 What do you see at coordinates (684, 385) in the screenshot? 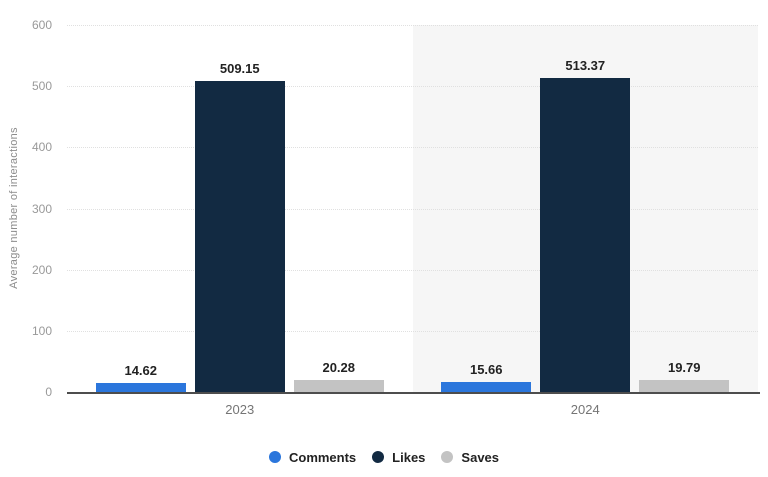
I see `bar-saves-2024` at bounding box center [684, 385].